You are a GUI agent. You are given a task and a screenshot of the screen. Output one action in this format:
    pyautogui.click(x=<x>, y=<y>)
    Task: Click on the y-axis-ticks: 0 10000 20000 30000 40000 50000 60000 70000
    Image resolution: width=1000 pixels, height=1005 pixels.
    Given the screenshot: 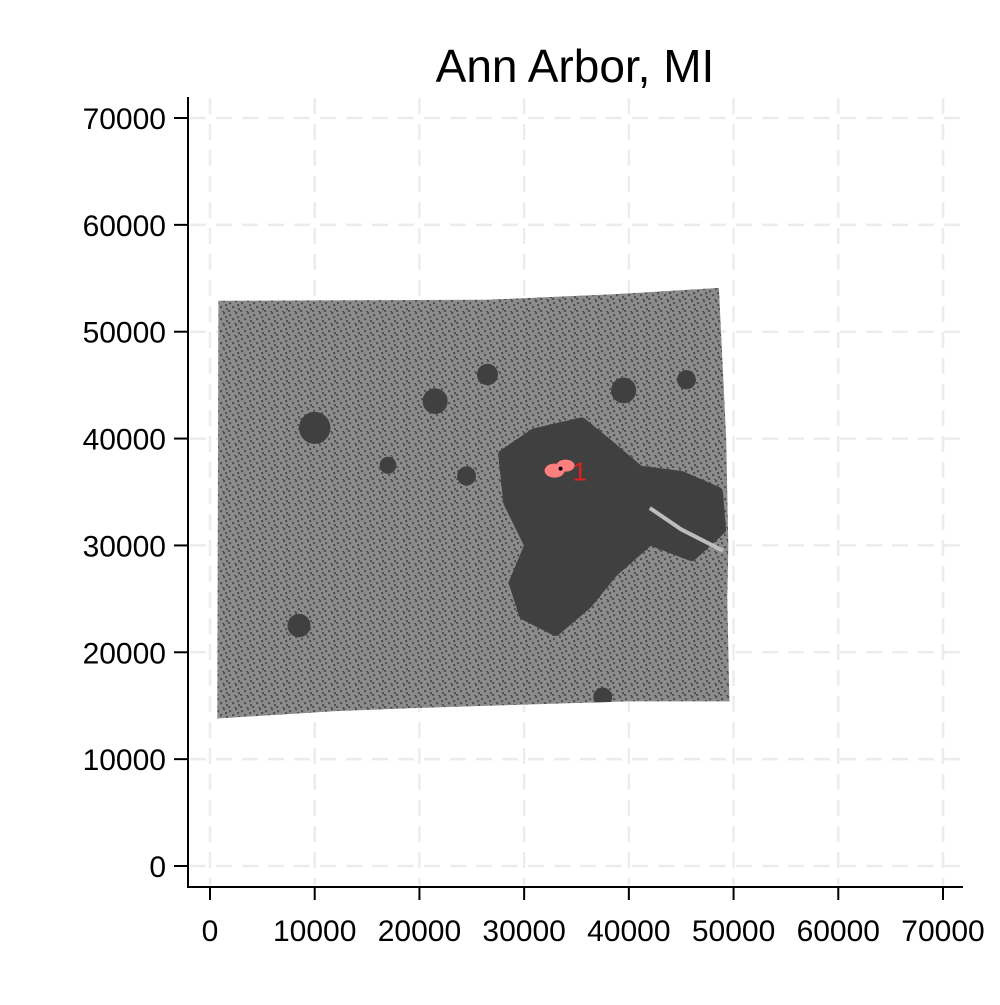 What is the action you would take?
    pyautogui.click(x=135, y=493)
    